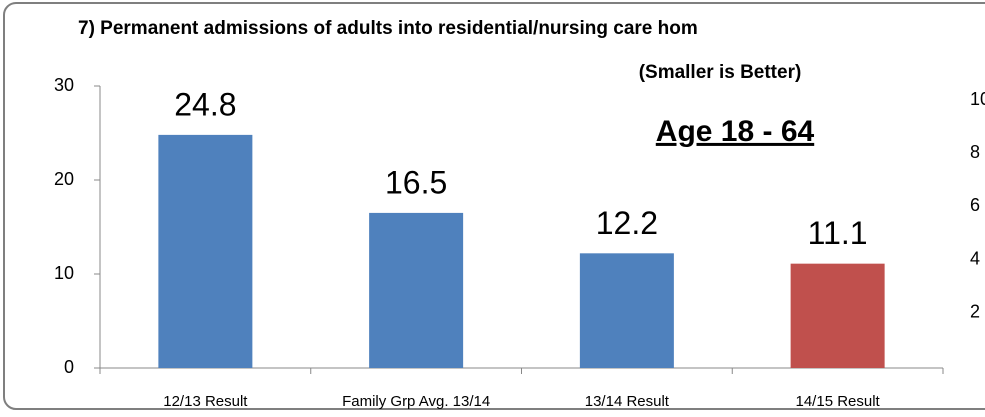  Describe the element at coordinates (735, 131) in the screenshot. I see `annotation: Age 18 - 64` at that location.